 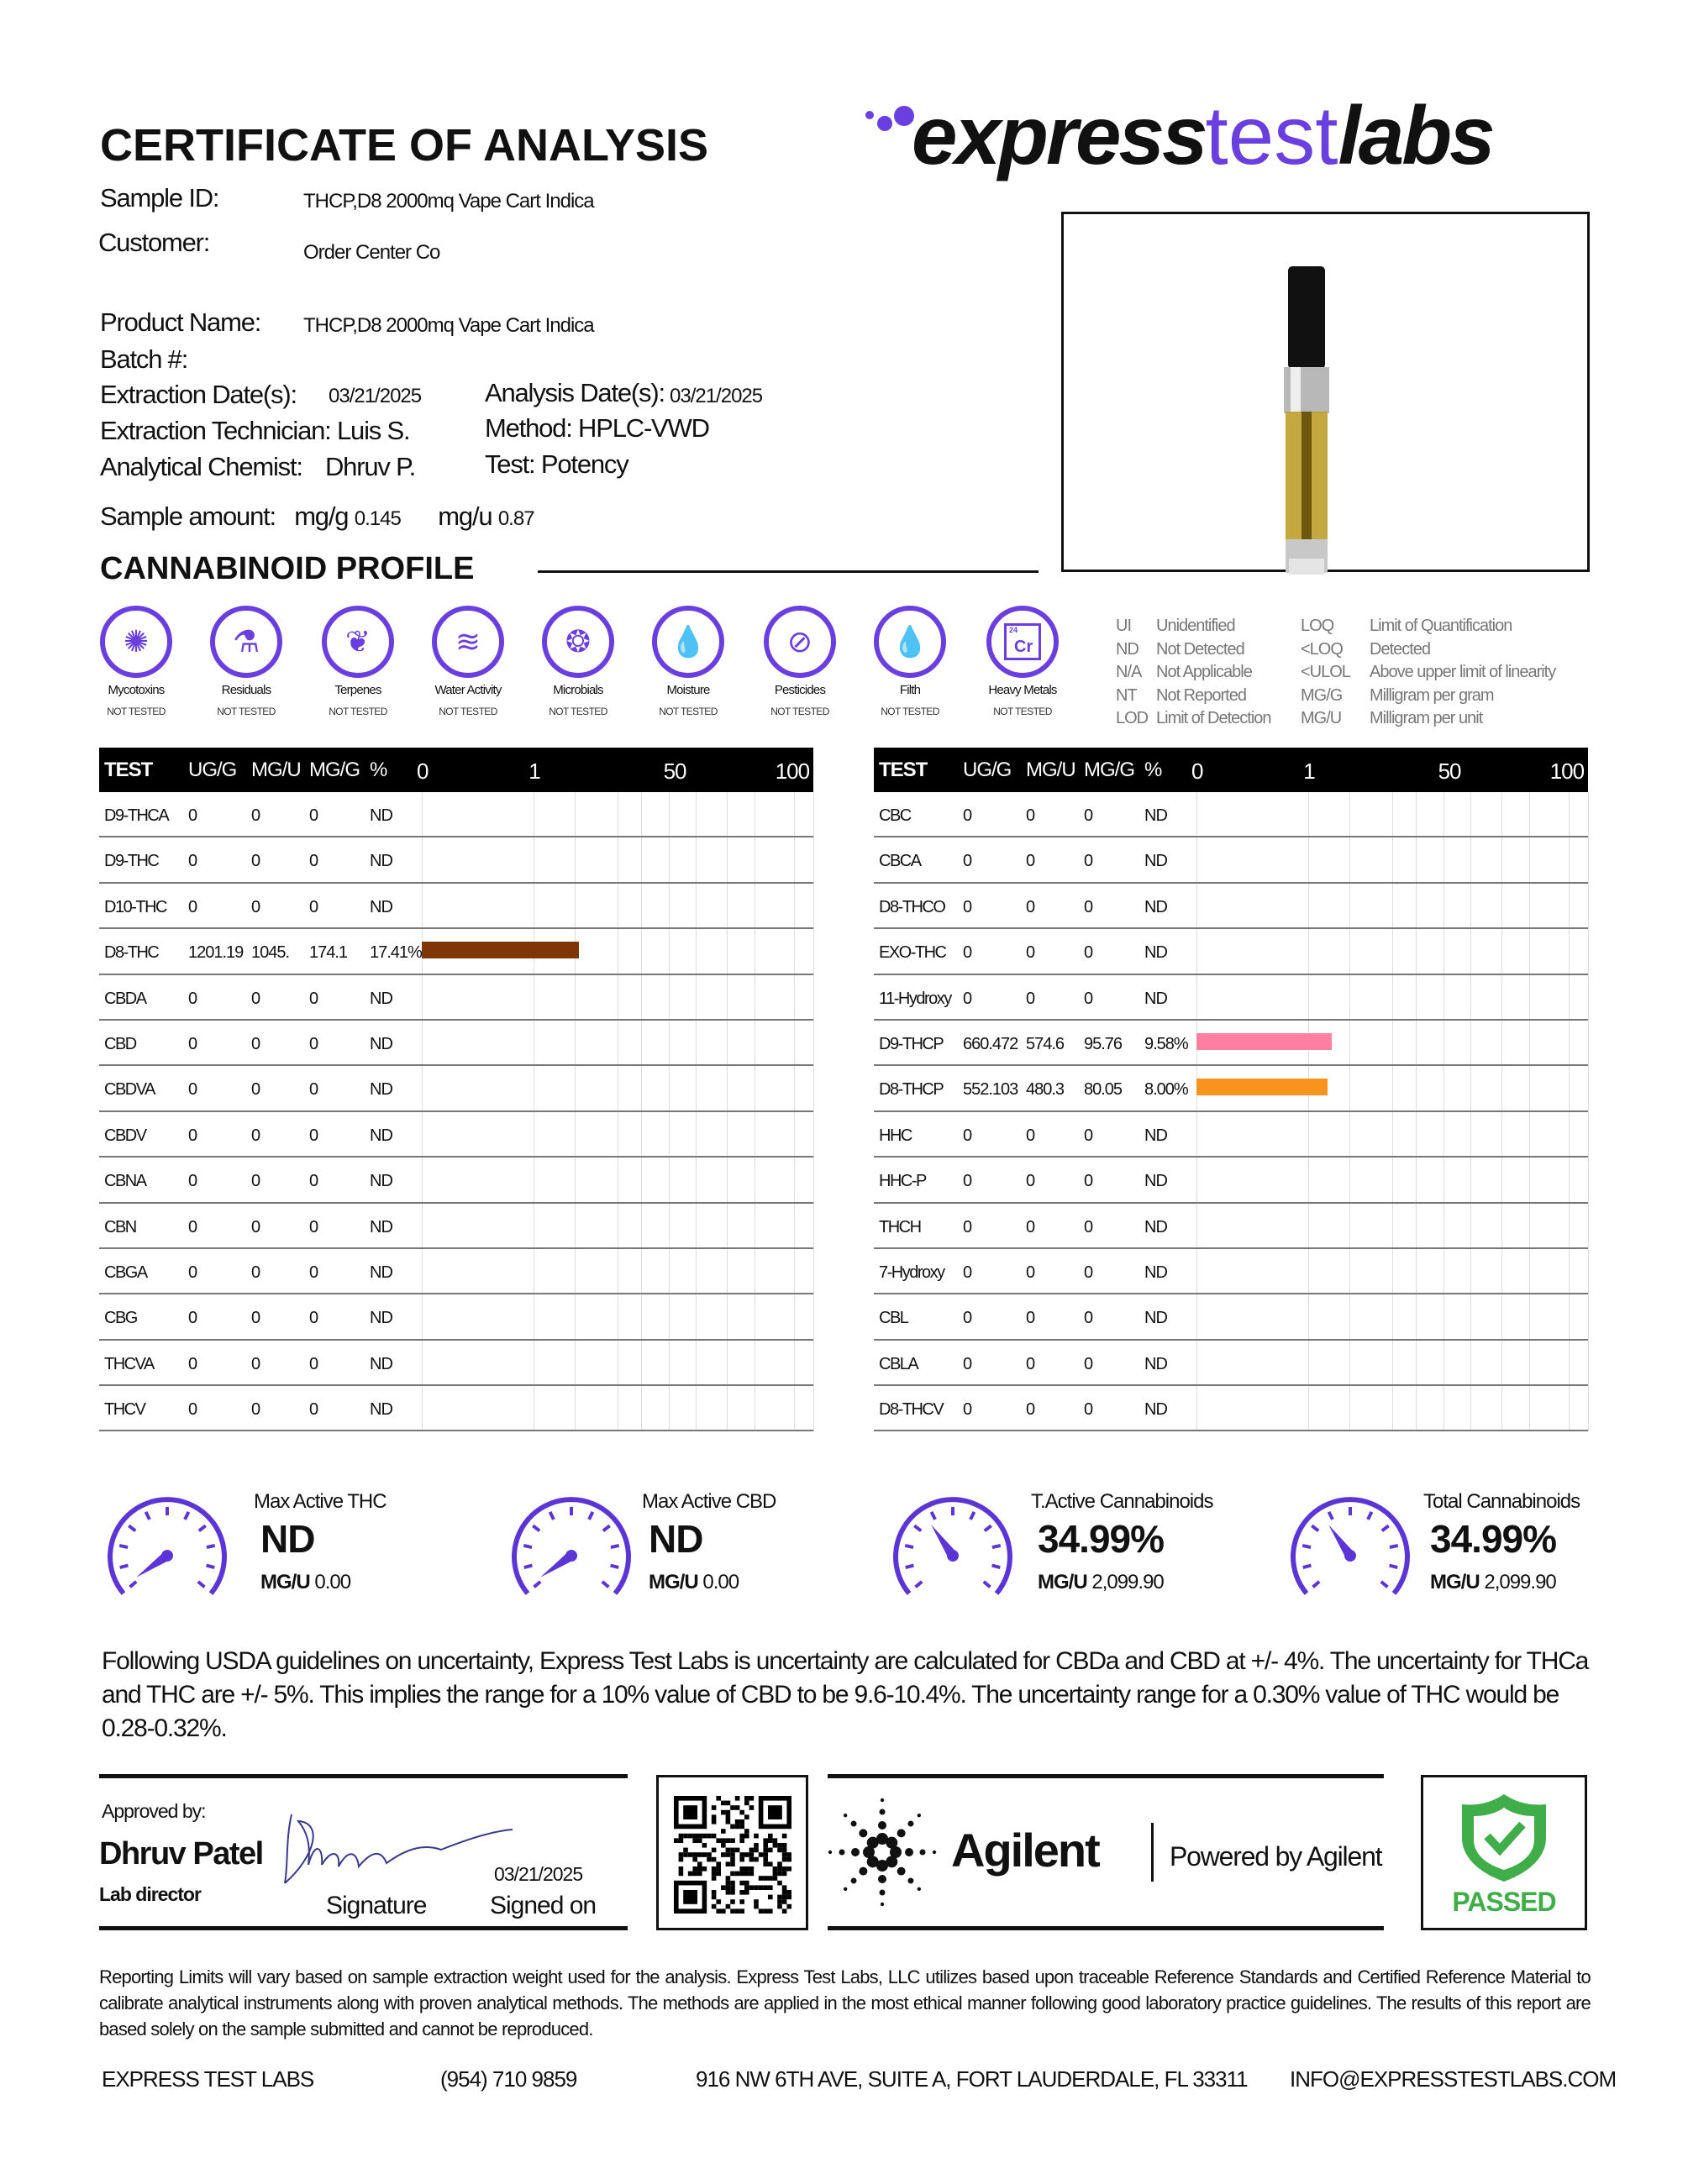 I want to click on scale-tick: 100, so click(x=792, y=771).